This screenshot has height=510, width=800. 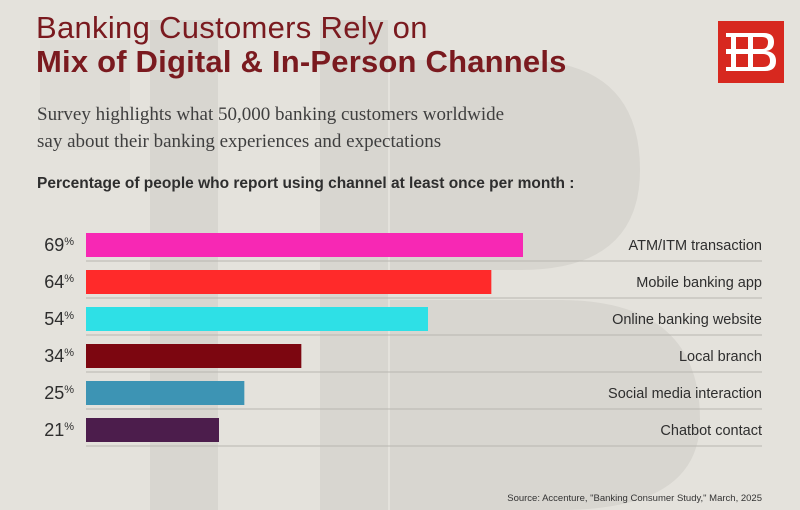 I want to click on value-label: 64%, so click(x=59, y=282).